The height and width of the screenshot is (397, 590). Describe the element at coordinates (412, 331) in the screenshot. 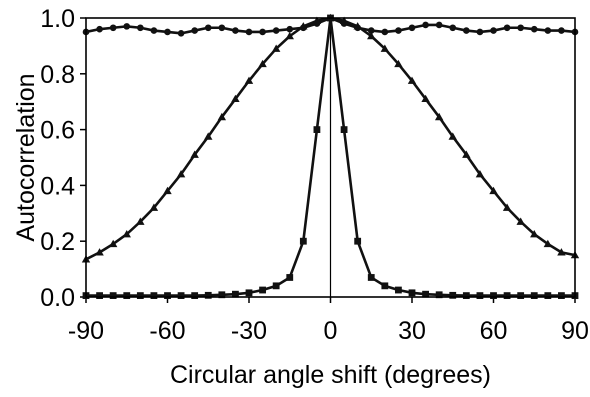

I see `x-tick-label: 30` at that location.